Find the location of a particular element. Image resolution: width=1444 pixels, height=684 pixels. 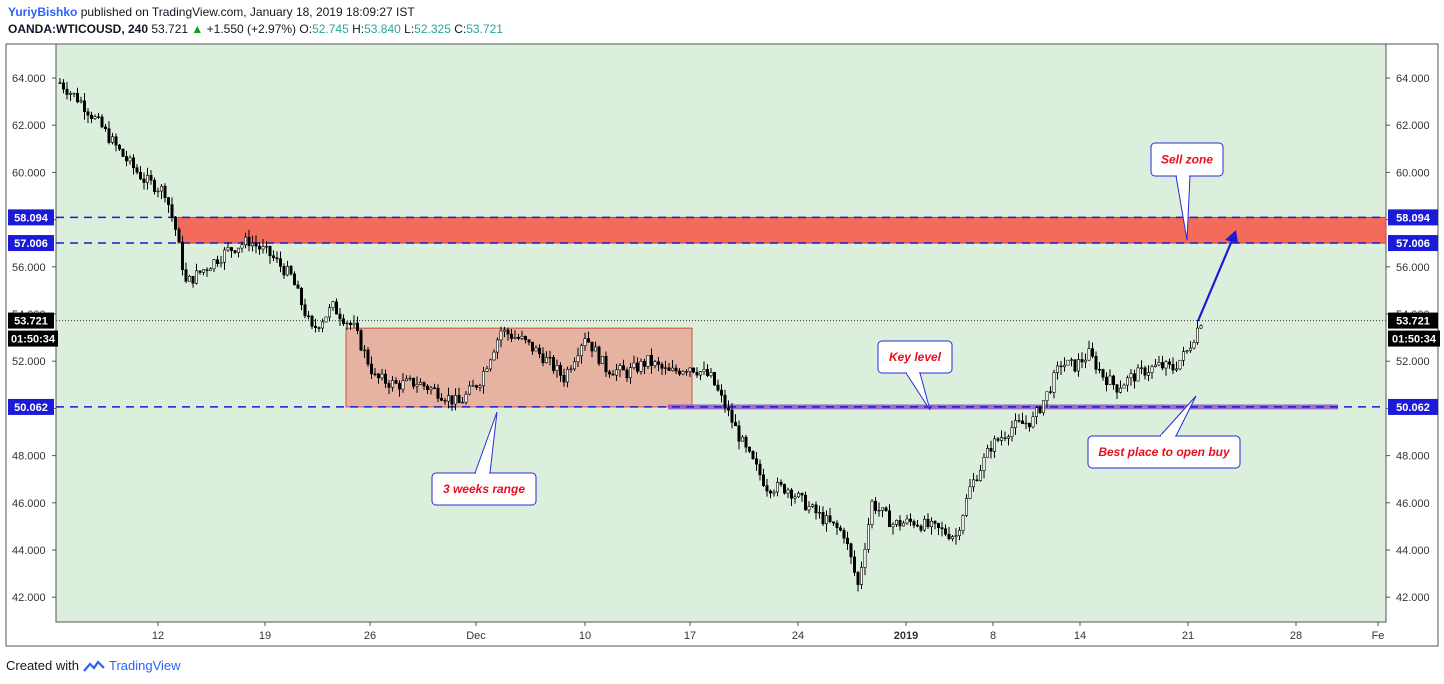

author-name: YuriyBishko is located at coordinates (43, 12).